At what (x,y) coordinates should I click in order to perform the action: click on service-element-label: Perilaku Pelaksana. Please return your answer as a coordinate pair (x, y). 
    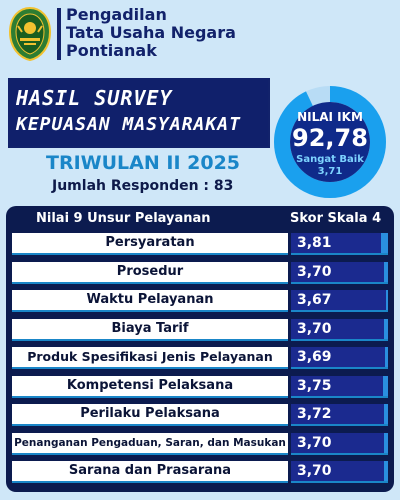
    Looking at the image, I should click on (150, 415).